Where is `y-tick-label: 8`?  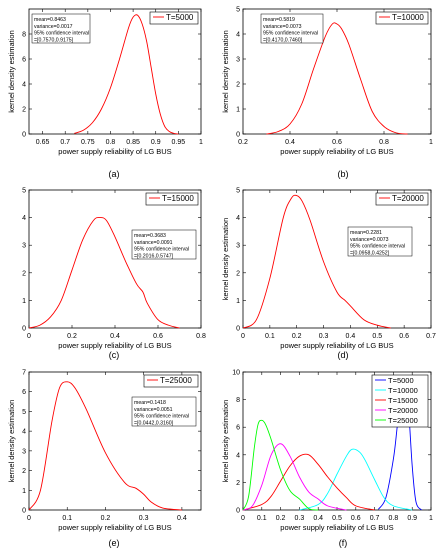
y-tick-label: 8 is located at coordinates (24, 35).